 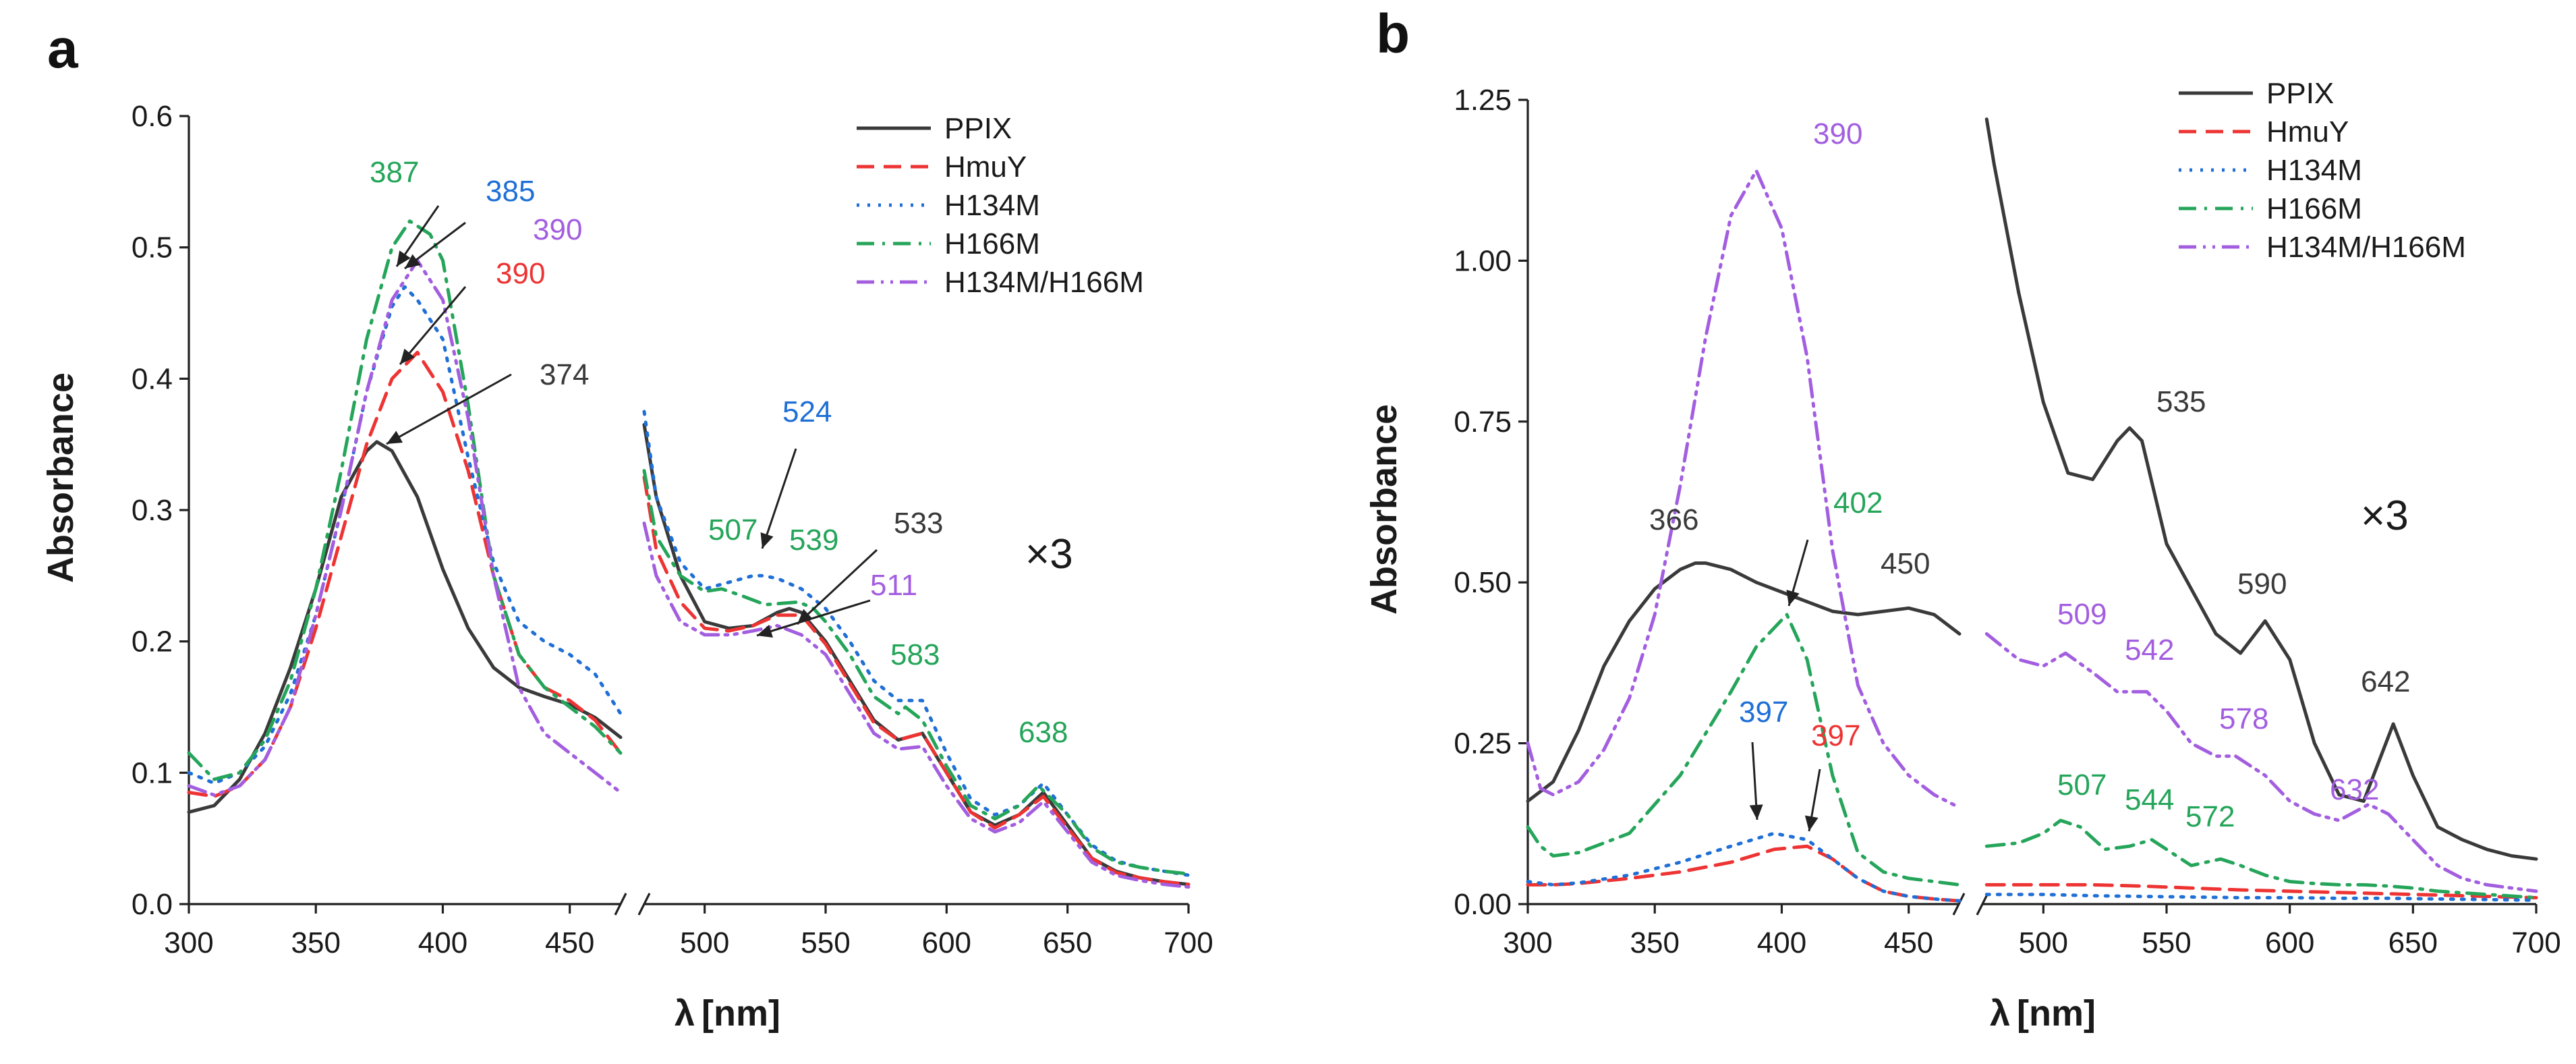 I want to click on panel-a-scale-note: ×3, so click(x=1049, y=554).